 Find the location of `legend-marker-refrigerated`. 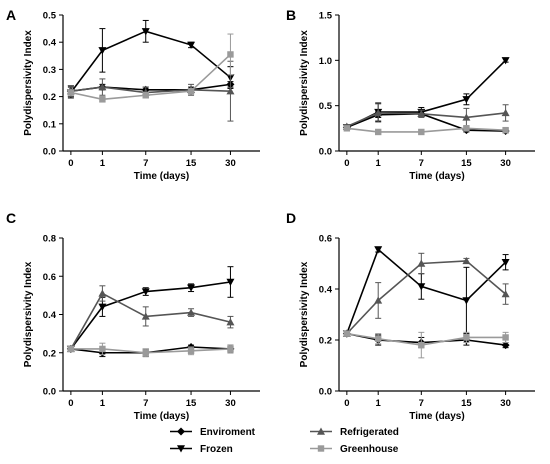

legend-marker-refrigerated is located at coordinates (321, 431).